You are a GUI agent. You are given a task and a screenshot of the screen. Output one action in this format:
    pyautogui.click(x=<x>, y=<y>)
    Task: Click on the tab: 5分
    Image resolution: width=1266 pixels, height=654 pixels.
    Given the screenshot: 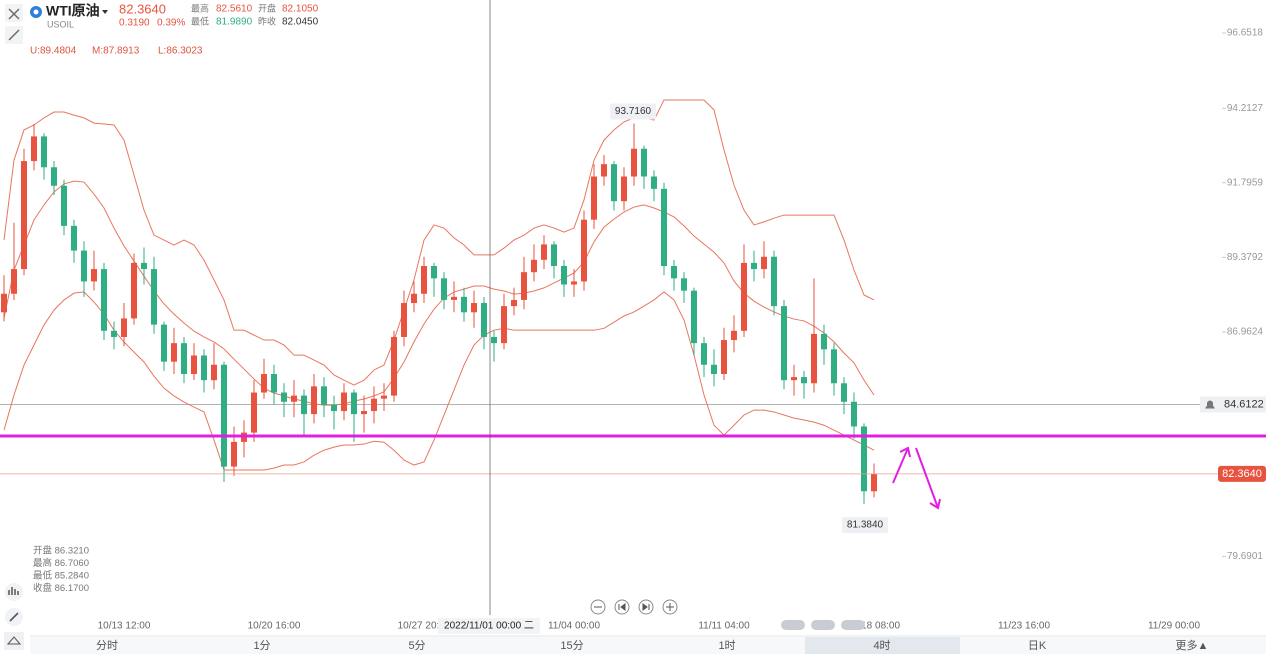 What is the action you would take?
    pyautogui.click(x=416, y=645)
    